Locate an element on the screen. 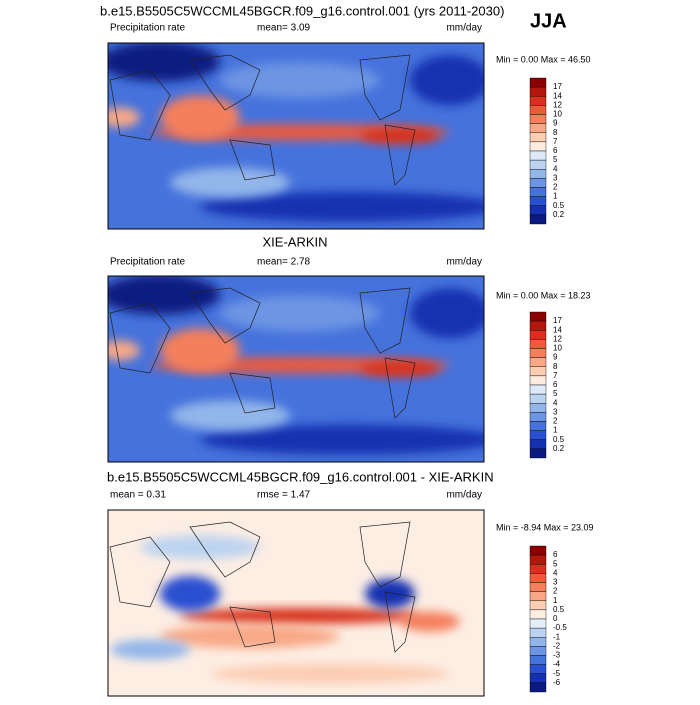 This screenshot has width=700, height=705. colorbar-label: -4 is located at coordinates (557, 664).